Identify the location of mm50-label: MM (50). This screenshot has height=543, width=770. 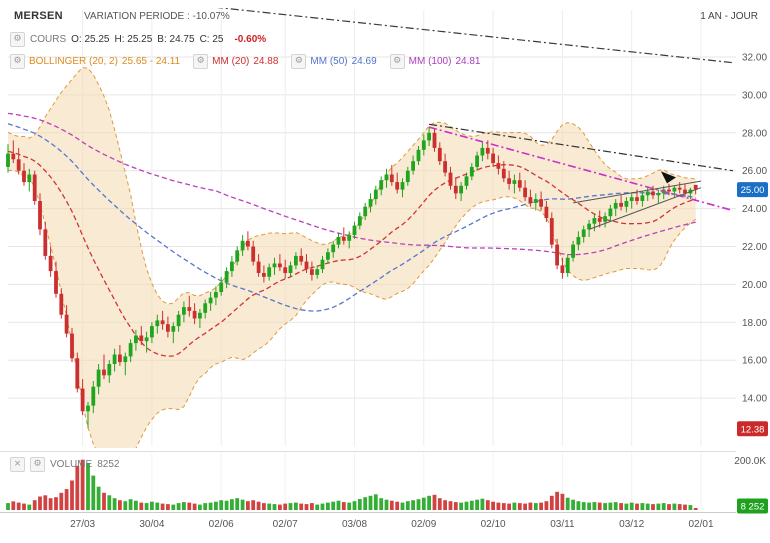
(329, 61).